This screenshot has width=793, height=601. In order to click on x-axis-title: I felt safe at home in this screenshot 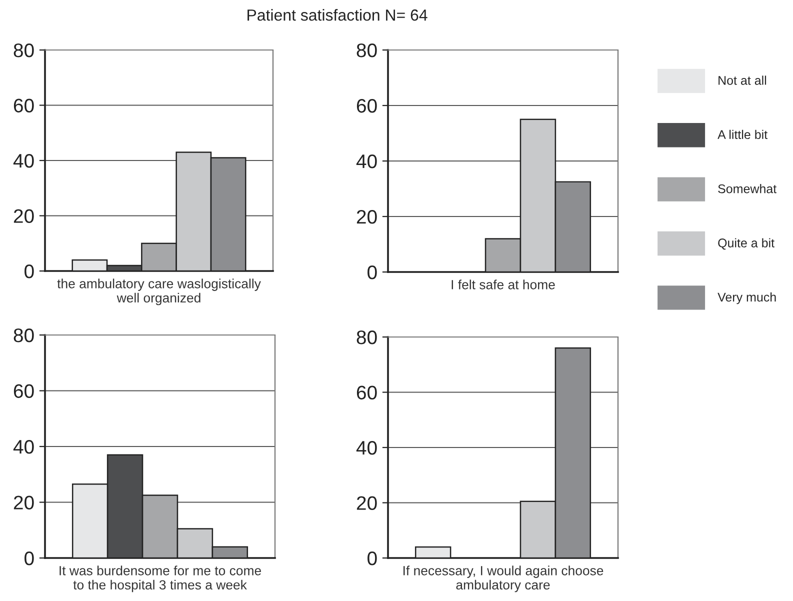, I will do `click(503, 285)`.